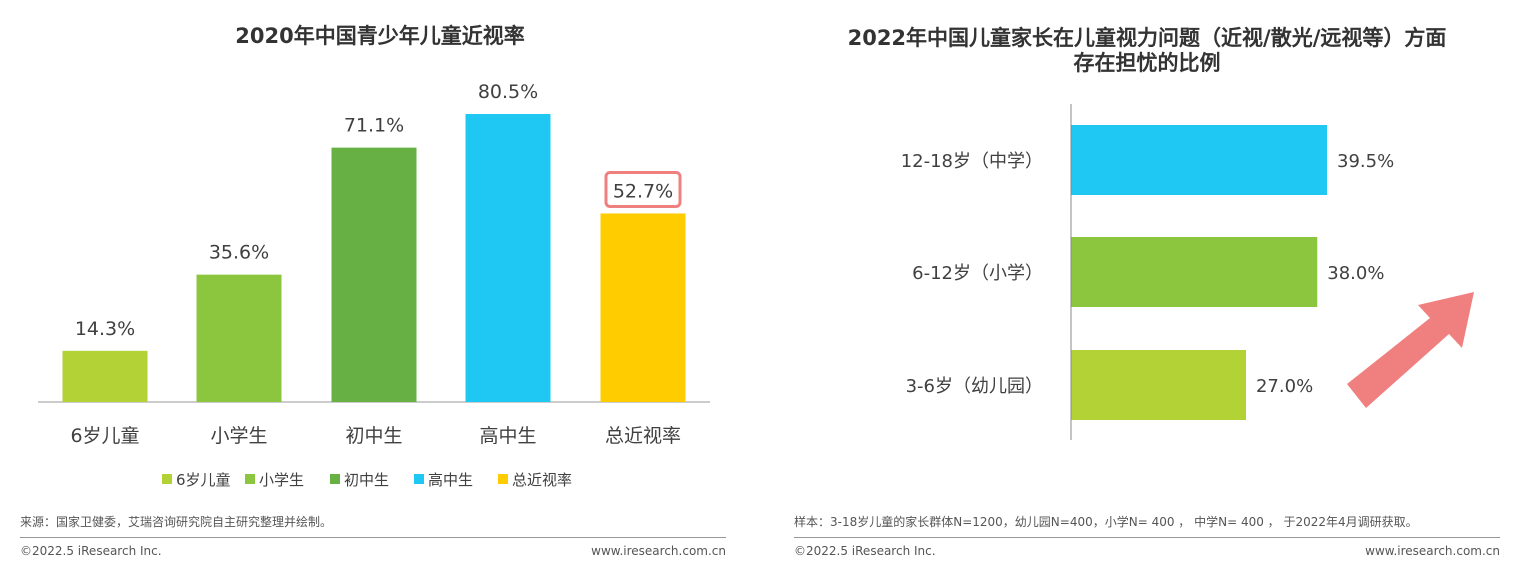 This screenshot has height=564, width=1524. Describe the element at coordinates (508, 92) in the screenshot. I see `data-label-3: 80.5%` at that location.